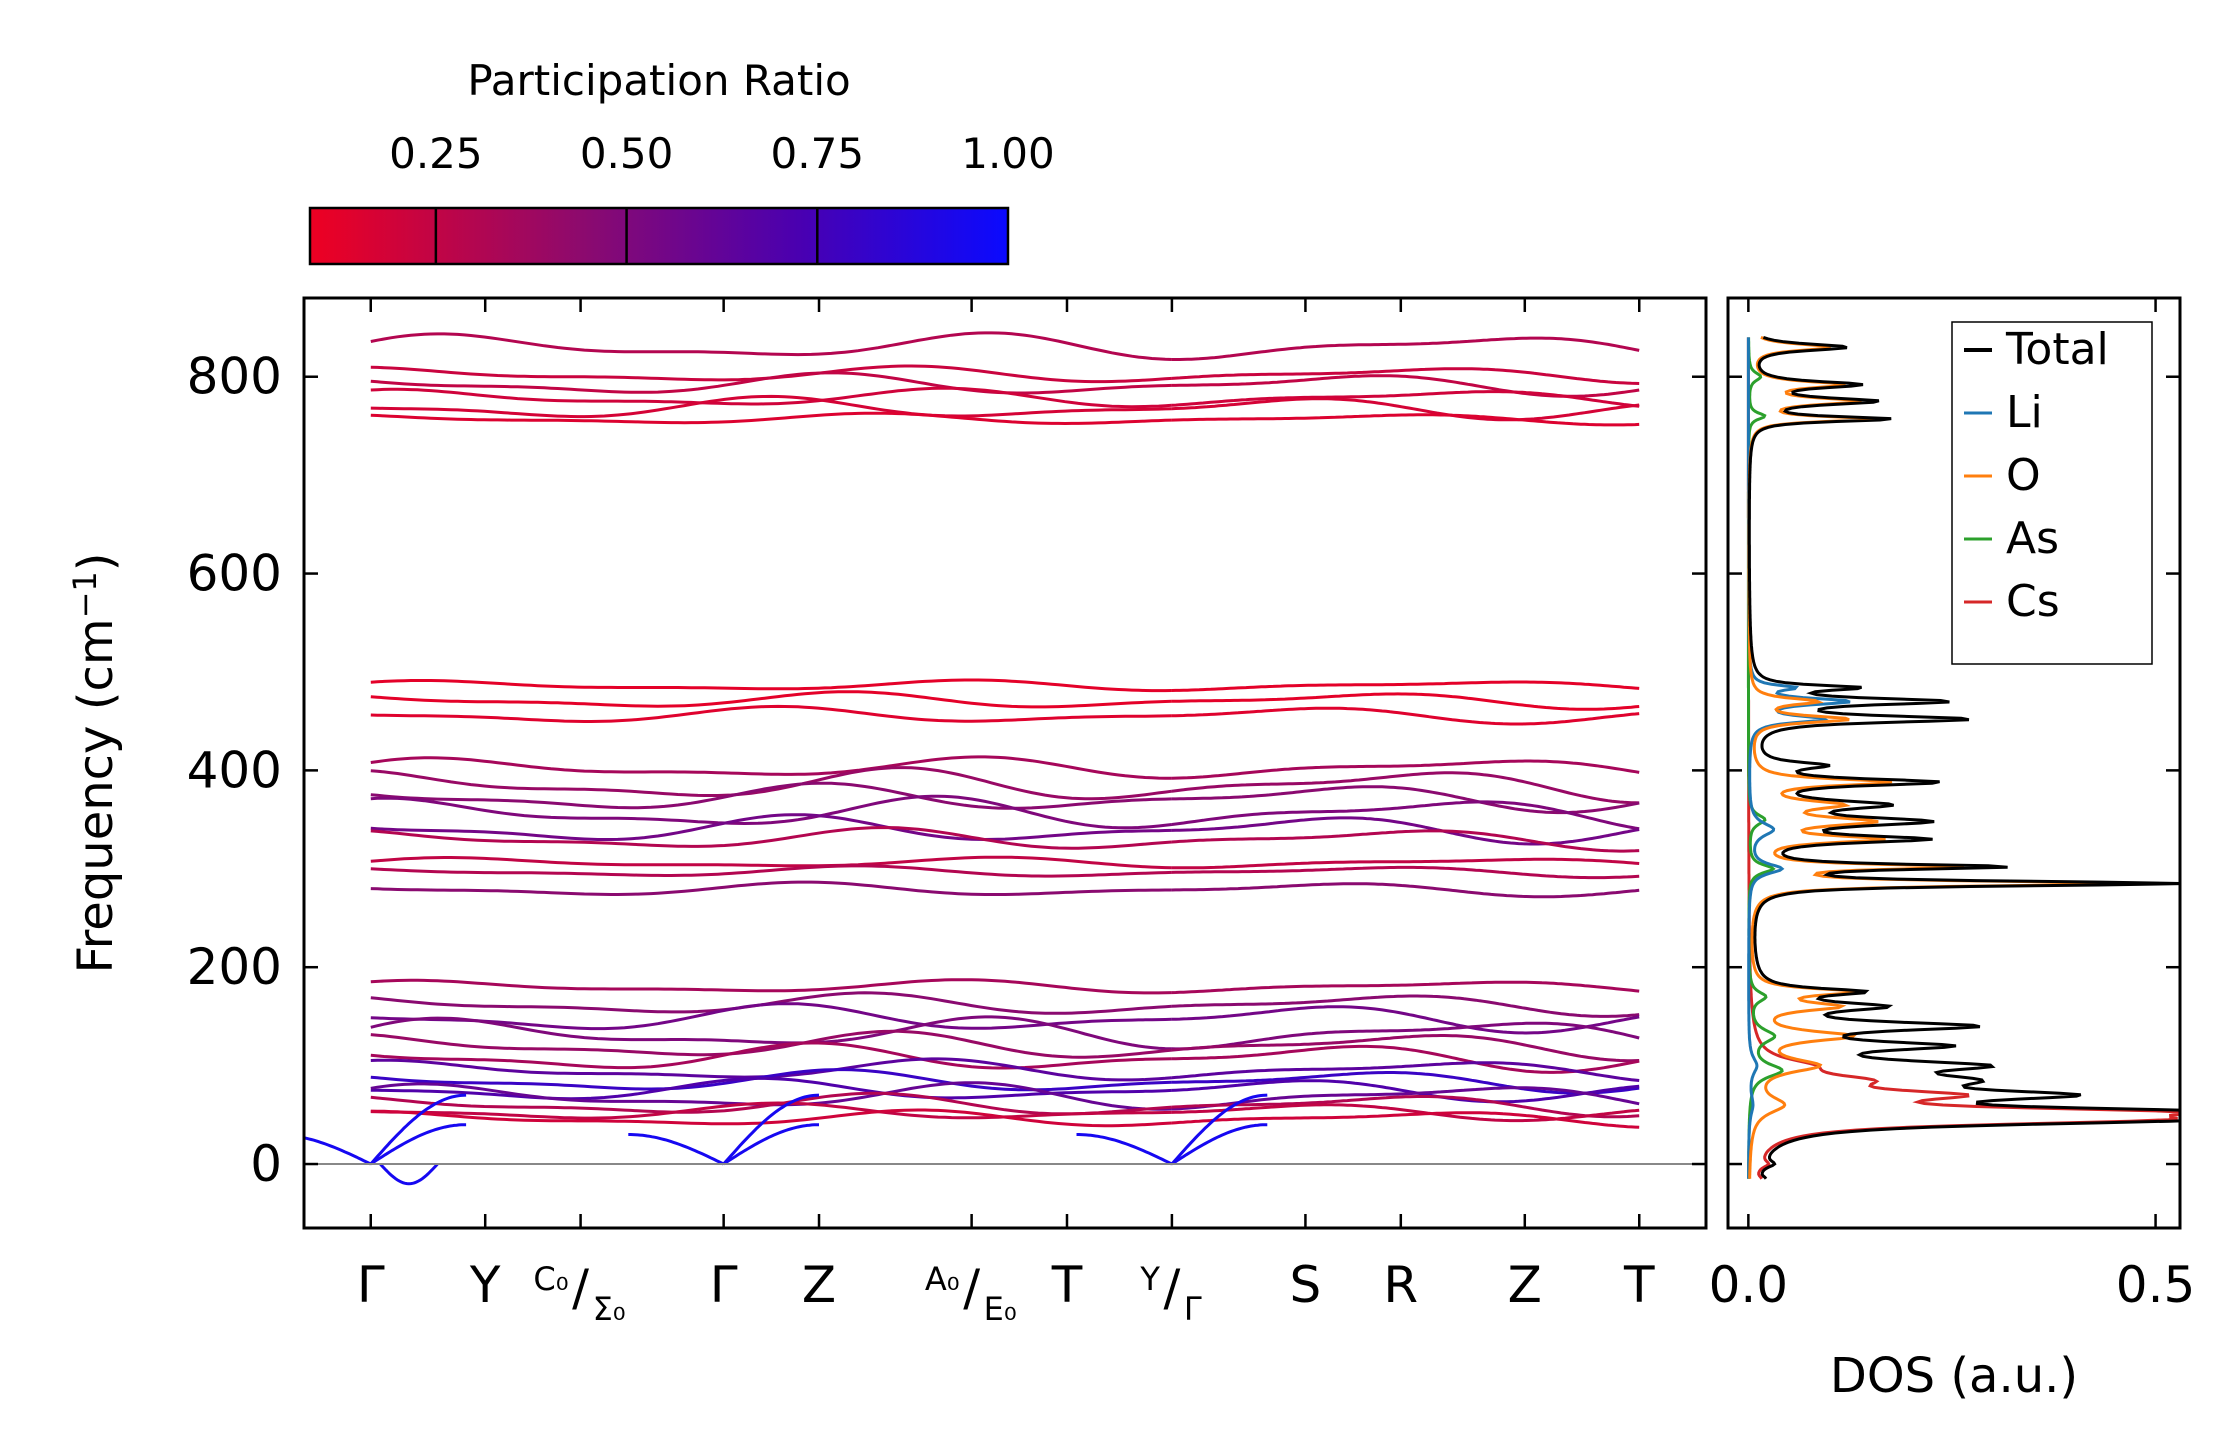 This screenshot has width=2238, height=1455. What do you see at coordinates (1149, 1279) in the screenshot?
I see `k-label-upper: Y` at bounding box center [1149, 1279].